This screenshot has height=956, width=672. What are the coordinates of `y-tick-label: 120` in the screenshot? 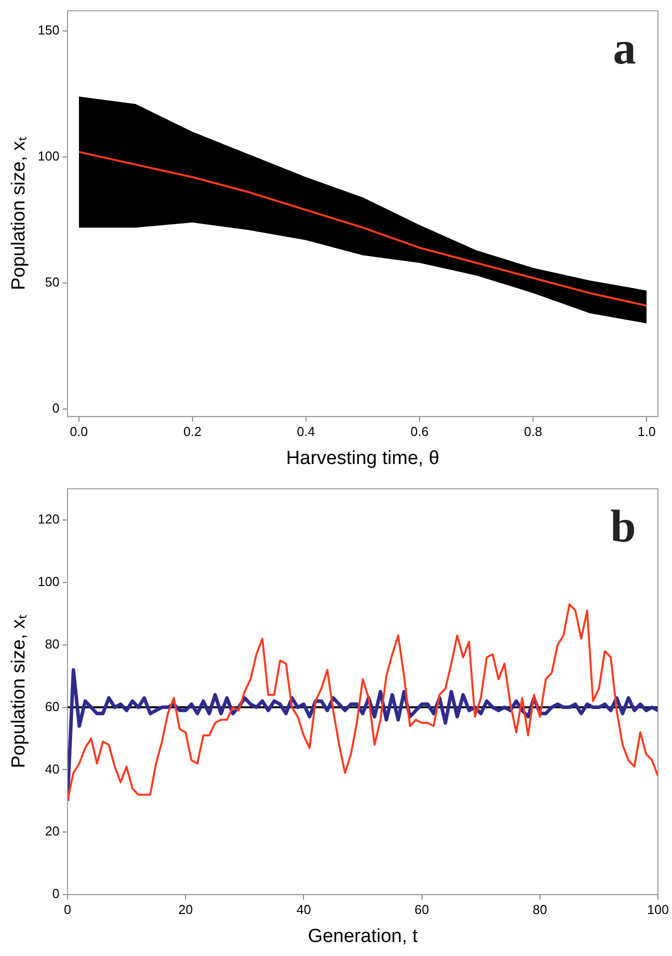 It's located at (49, 519).